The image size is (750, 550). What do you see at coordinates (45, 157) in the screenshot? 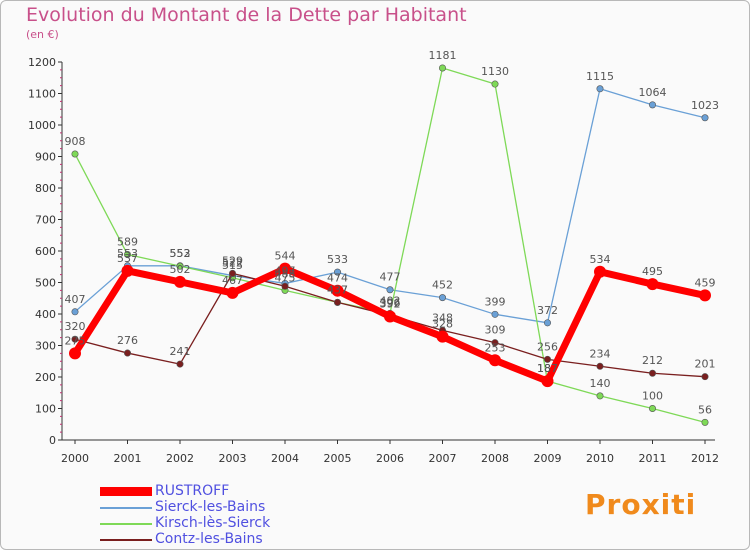
I see `y-tick-label: 900` at bounding box center [45, 157].